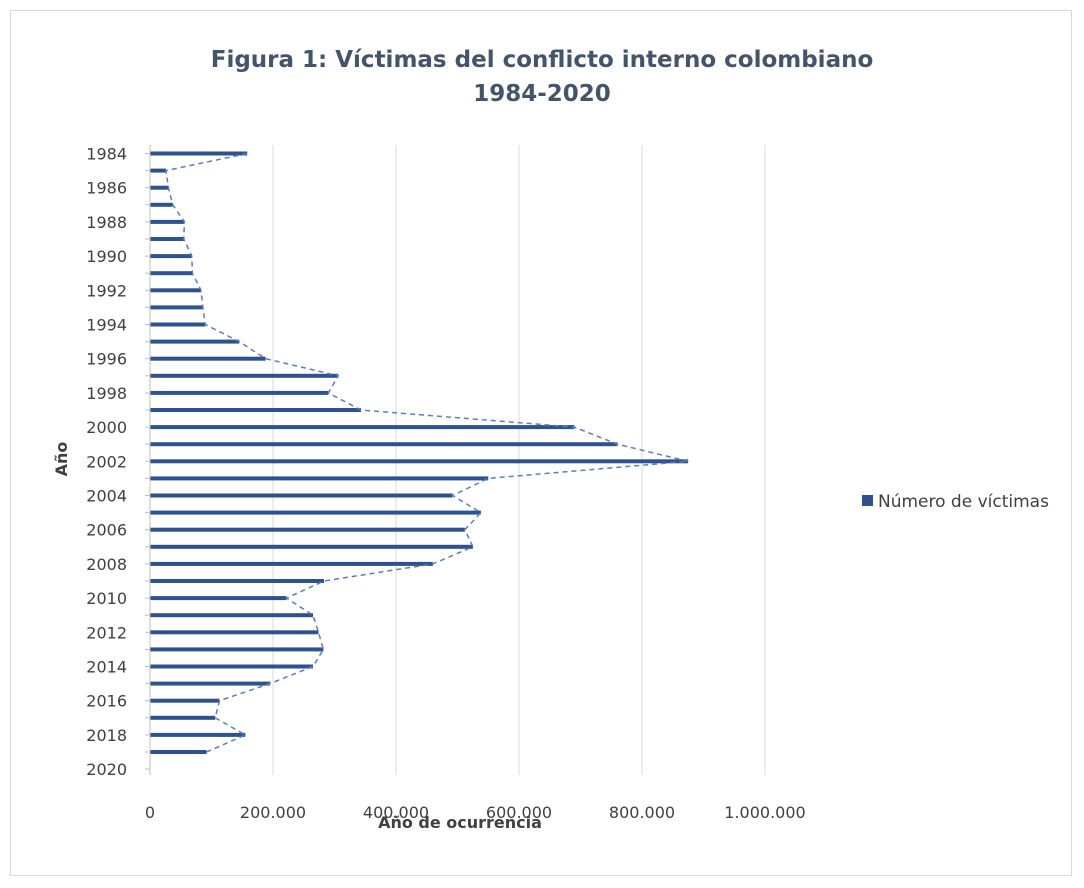 Image resolution: width=1084 pixels, height=888 pixels. What do you see at coordinates (106, 393) in the screenshot?
I see `y-tick-label: 1998` at bounding box center [106, 393].